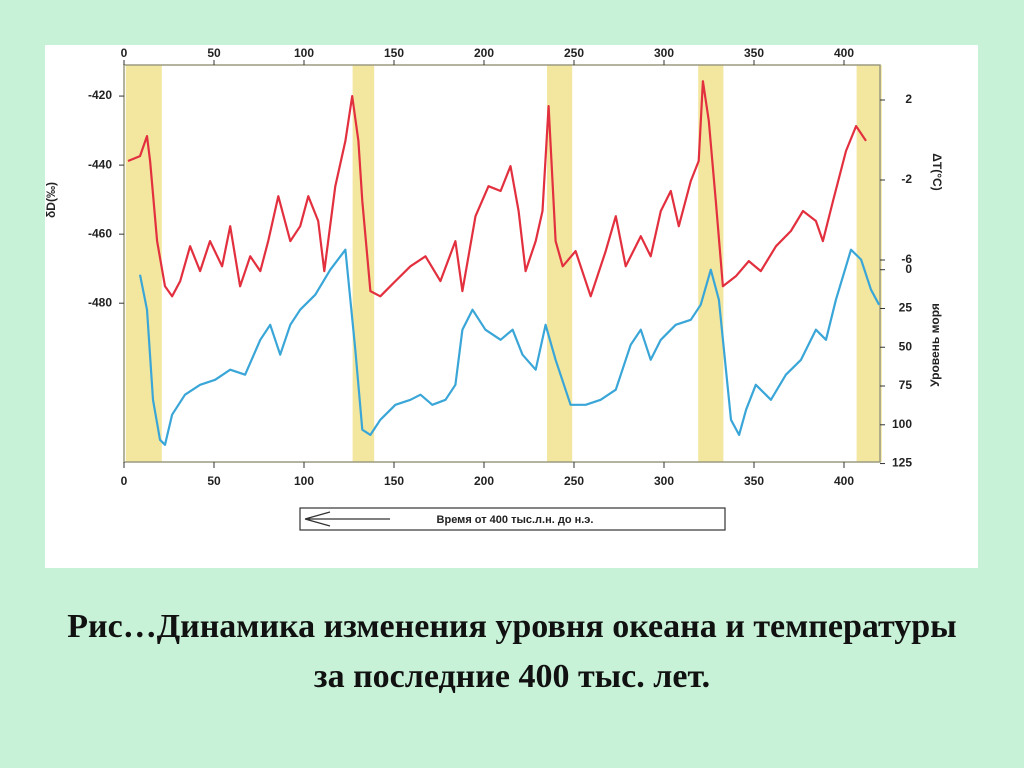 This screenshot has height=768, width=1024. I want to click on y-axis-label: δD(‰), so click(51, 200).